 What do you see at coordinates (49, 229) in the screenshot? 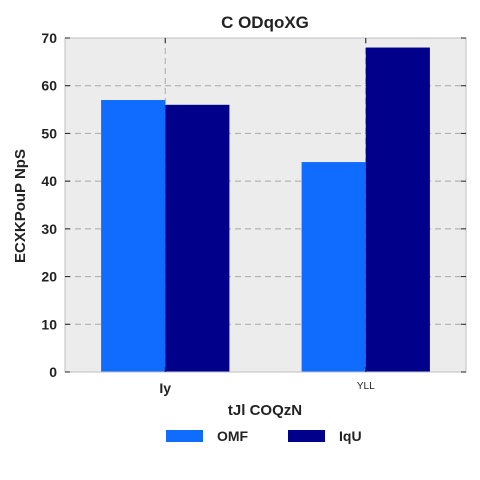
I see `y-tick-label: 30` at bounding box center [49, 229].